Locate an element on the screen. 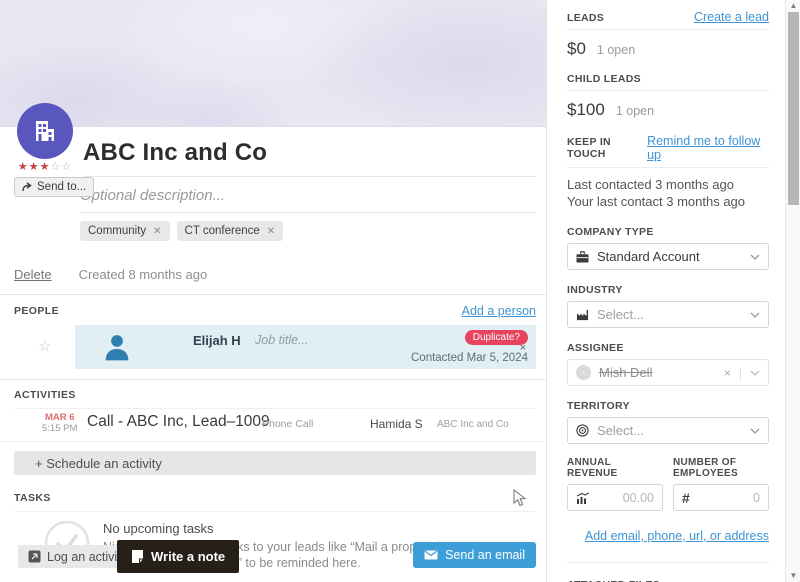 This screenshot has height=582, width=800. assignee-select: ◦ Mish Dell × | is located at coordinates (668, 372).